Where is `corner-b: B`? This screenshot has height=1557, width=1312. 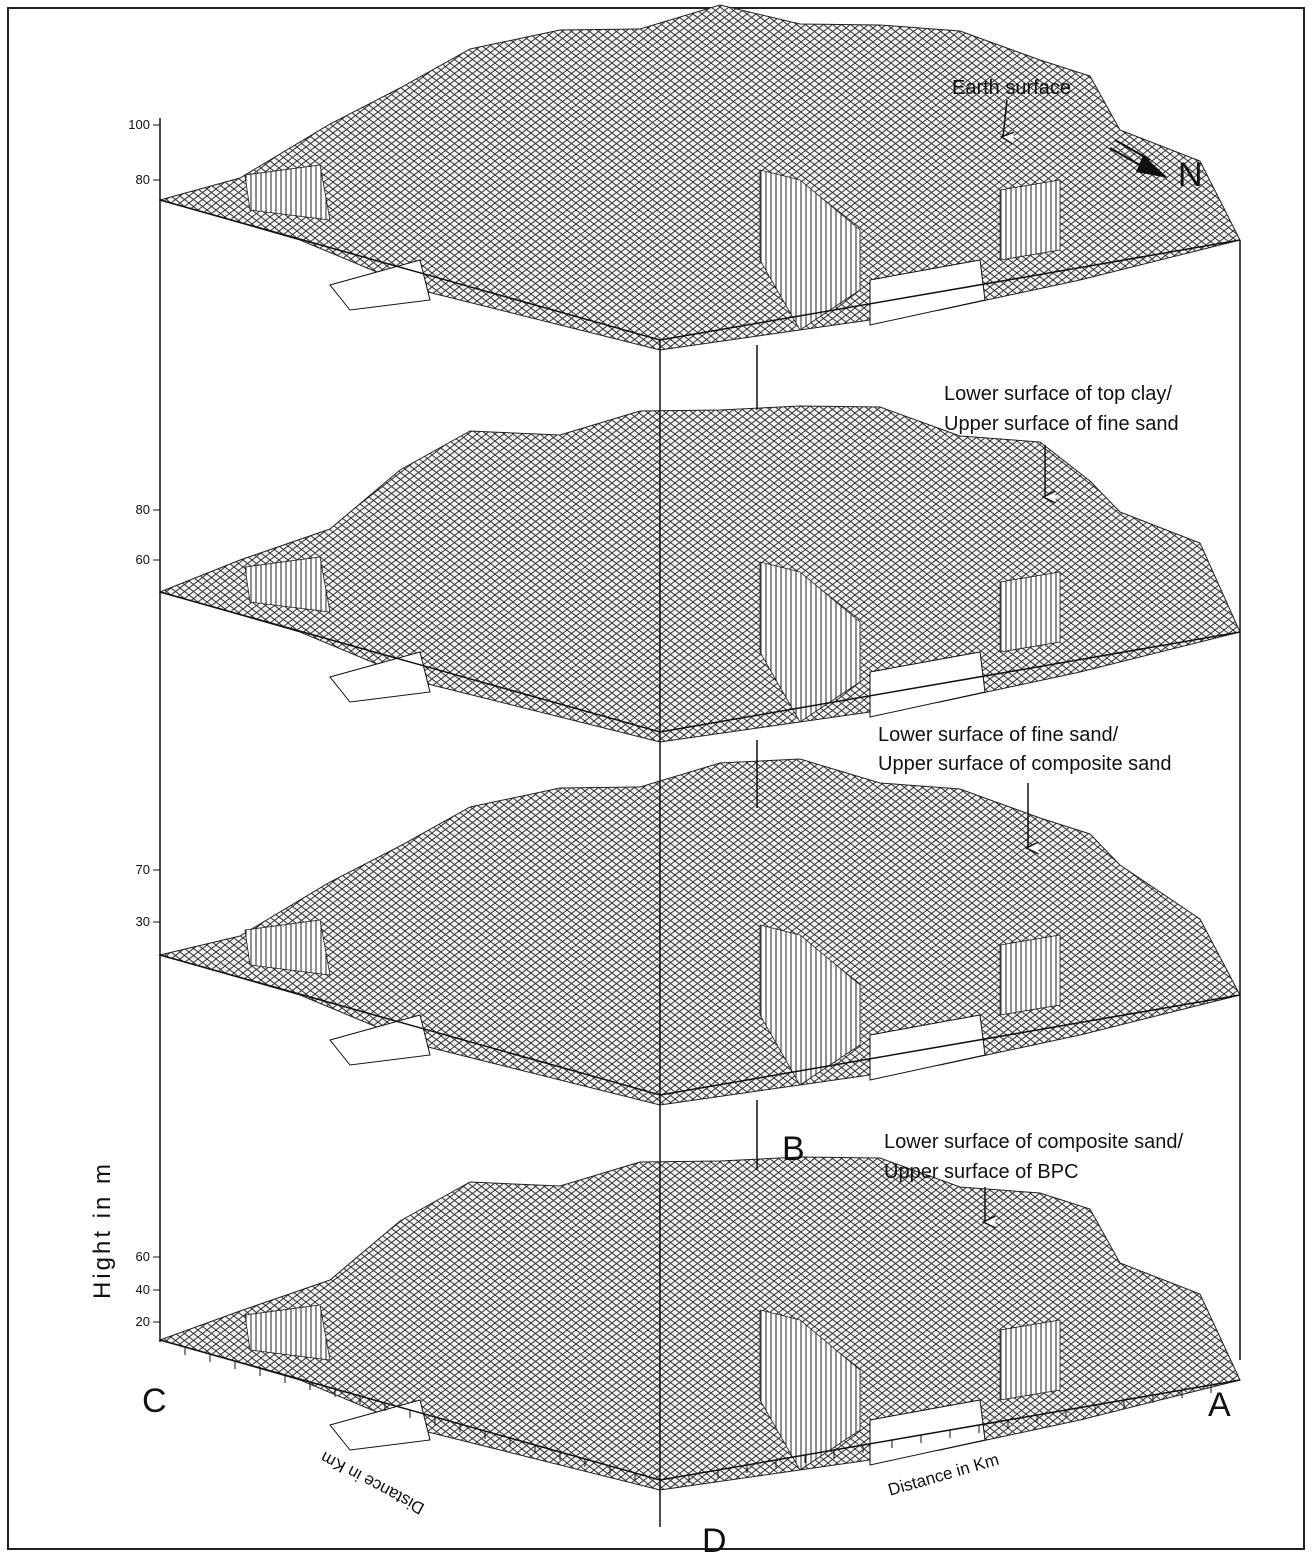
corner-b: B is located at coordinates (793, 1149).